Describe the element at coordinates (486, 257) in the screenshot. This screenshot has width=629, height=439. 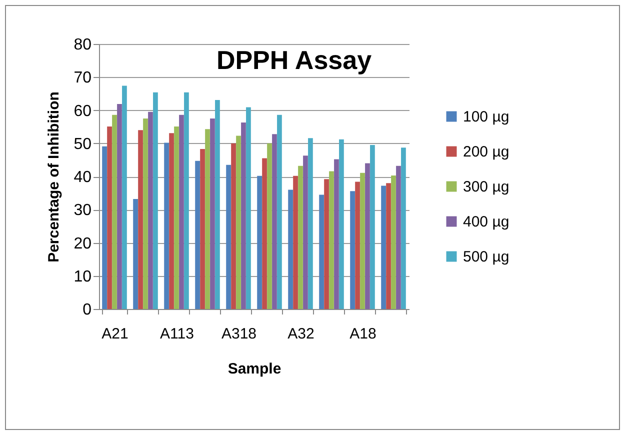
I see `legend-label: 500 µg` at that location.